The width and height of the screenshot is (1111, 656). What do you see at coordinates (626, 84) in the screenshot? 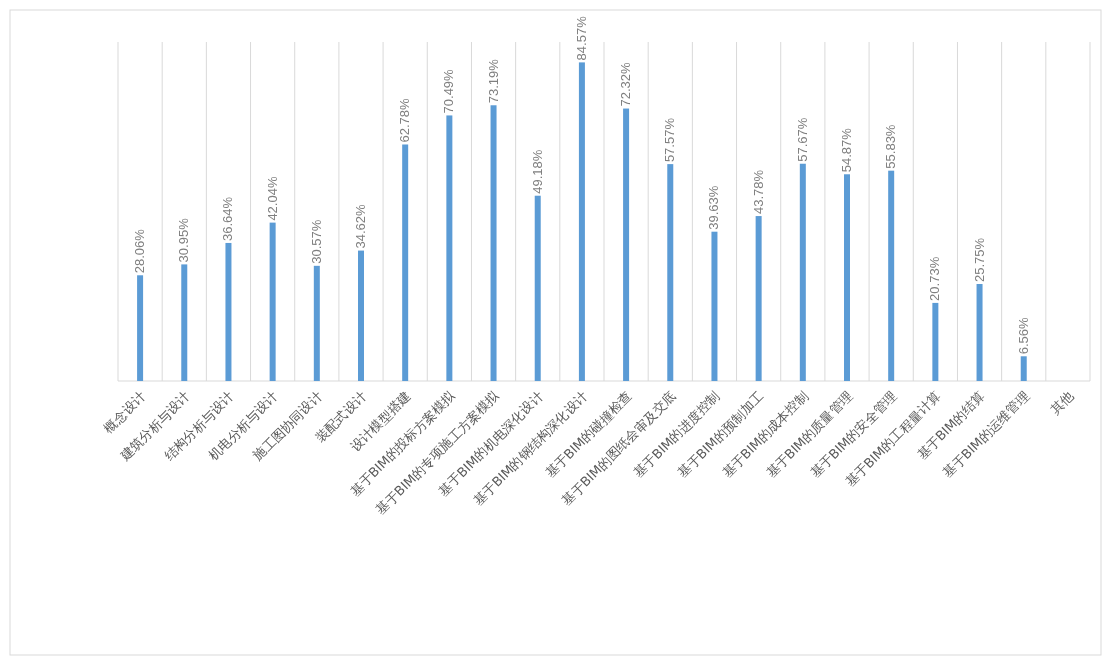
I see `data-label: 72.32%` at bounding box center [626, 84].